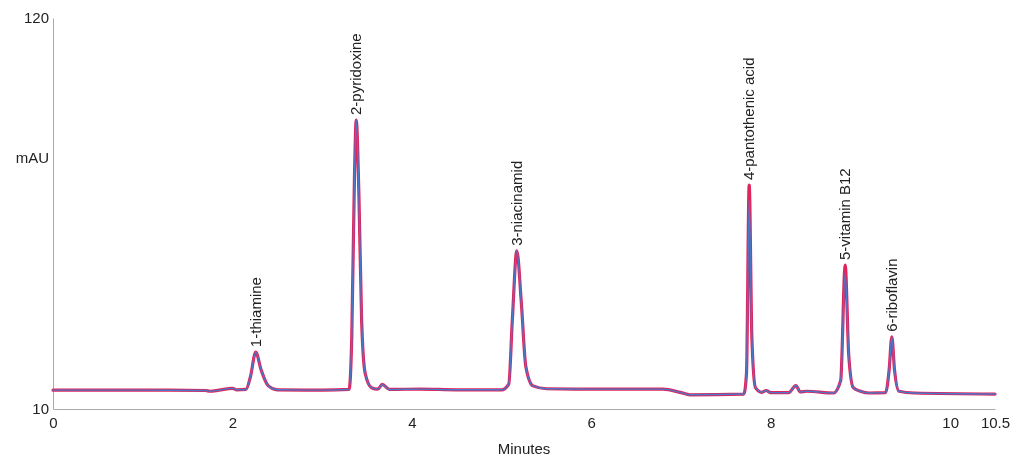 Image resolution: width=1021 pixels, height=460 pixels. I want to click on annotation: 5-vitamin B12, so click(845, 214).